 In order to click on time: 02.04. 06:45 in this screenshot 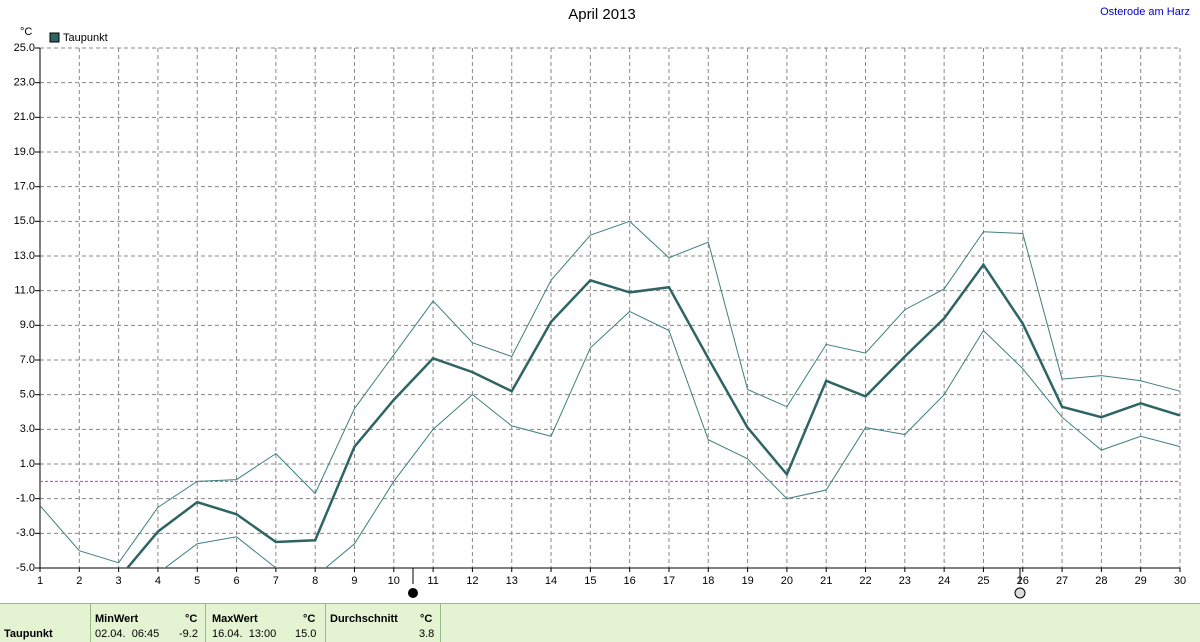, I will do `click(127, 634)`.